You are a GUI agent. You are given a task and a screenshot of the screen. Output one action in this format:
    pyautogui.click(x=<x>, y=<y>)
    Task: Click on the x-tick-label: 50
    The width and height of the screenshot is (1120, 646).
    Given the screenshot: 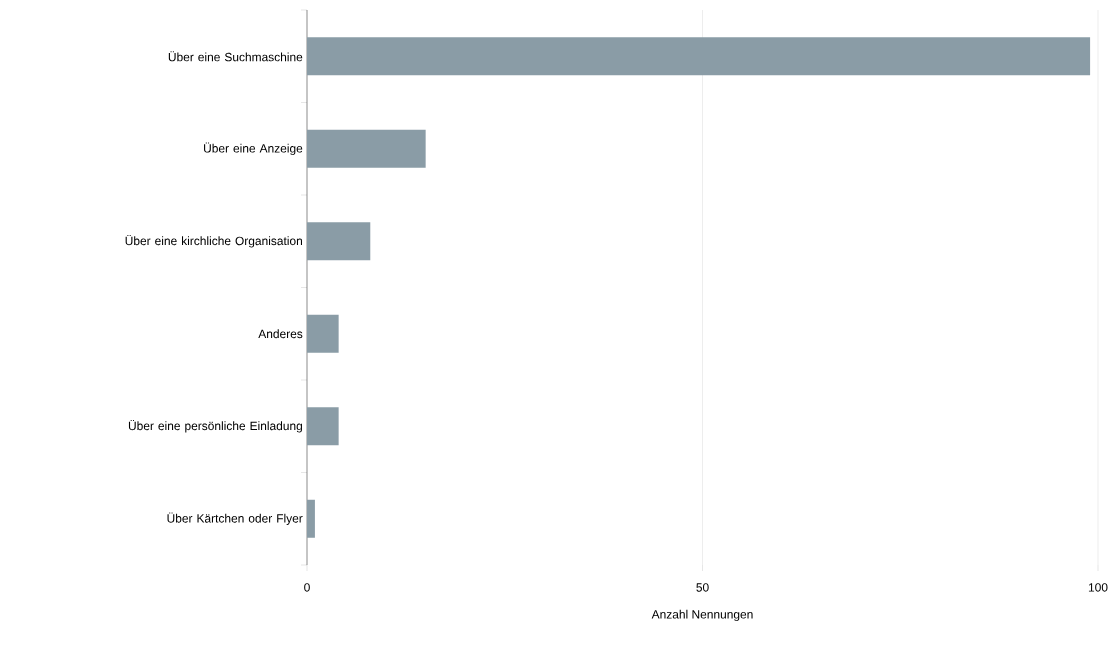 What is the action you would take?
    pyautogui.click(x=702, y=587)
    